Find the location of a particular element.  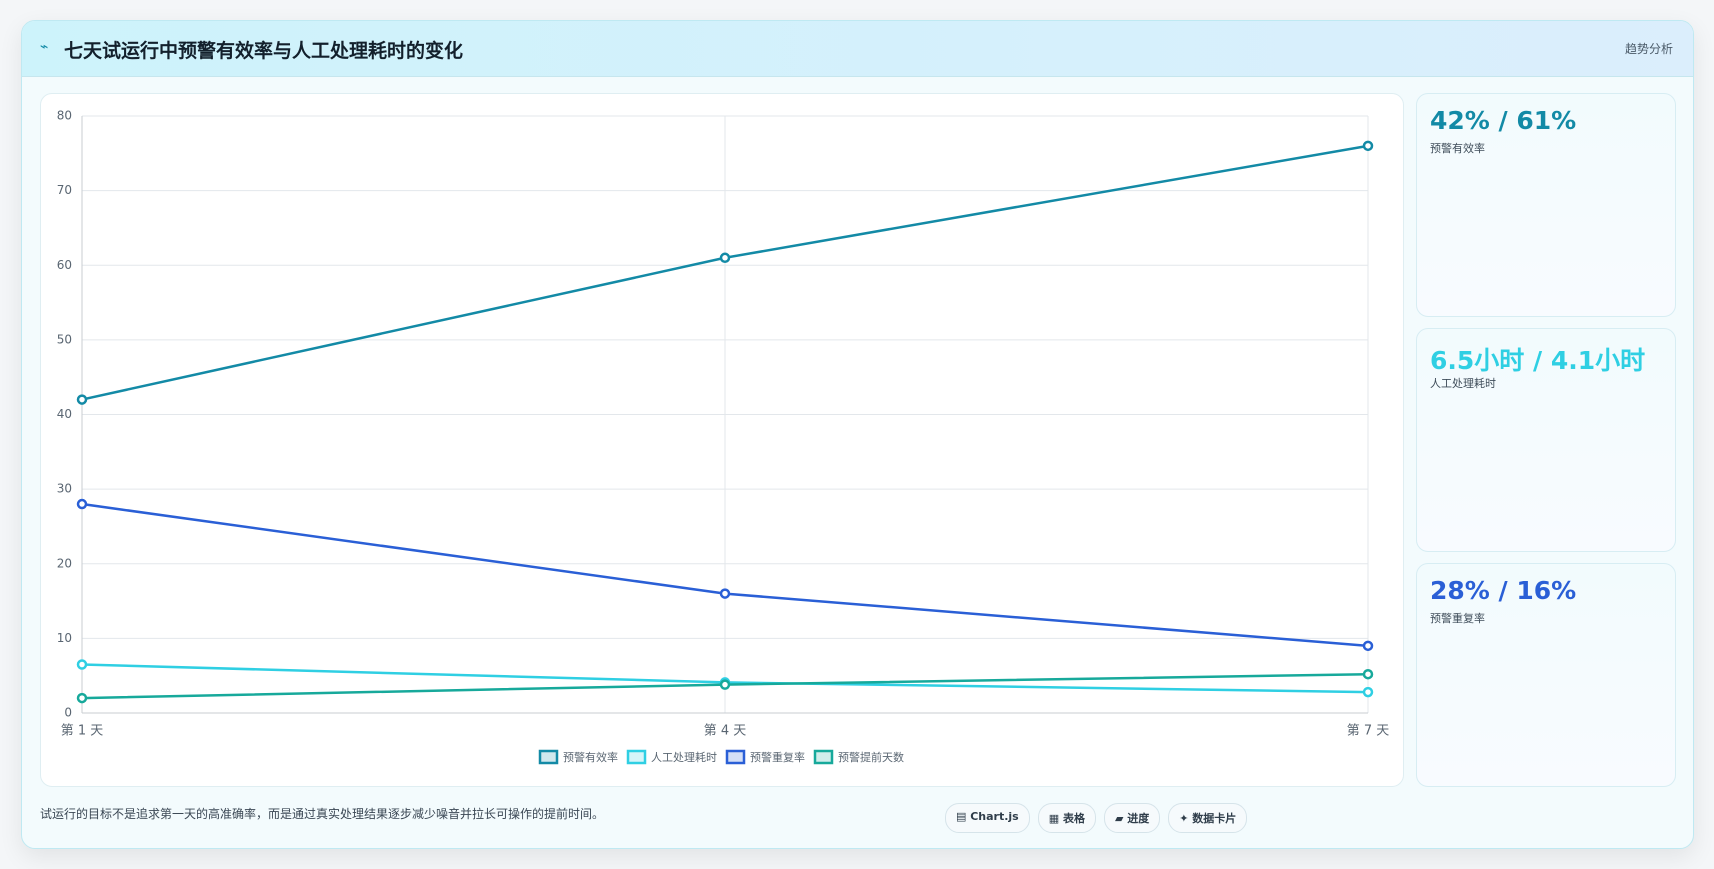

stat-card: 42% / 61% 预警有效率 is located at coordinates (1546, 205).